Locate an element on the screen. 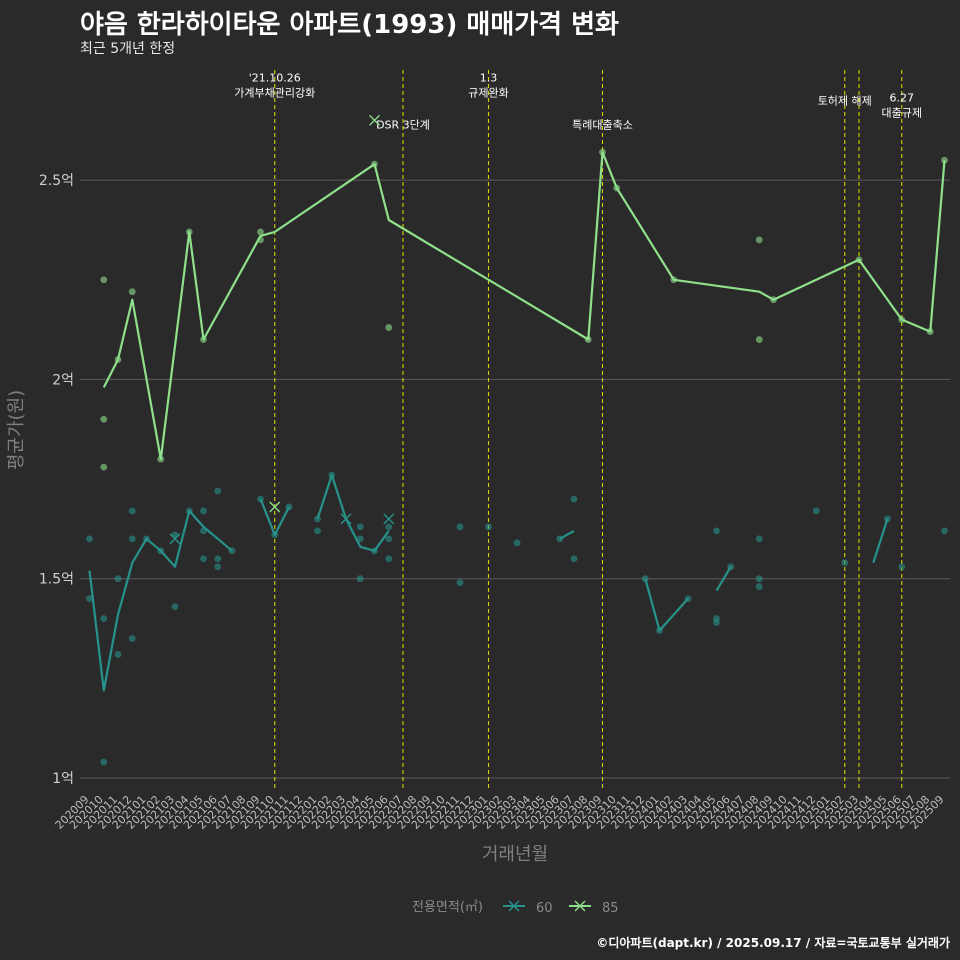 This screenshot has width=960, height=960. chart-title: 야음 한라하이타운 아파트(1993) 매매가격 변화 is located at coordinates (349, 25).